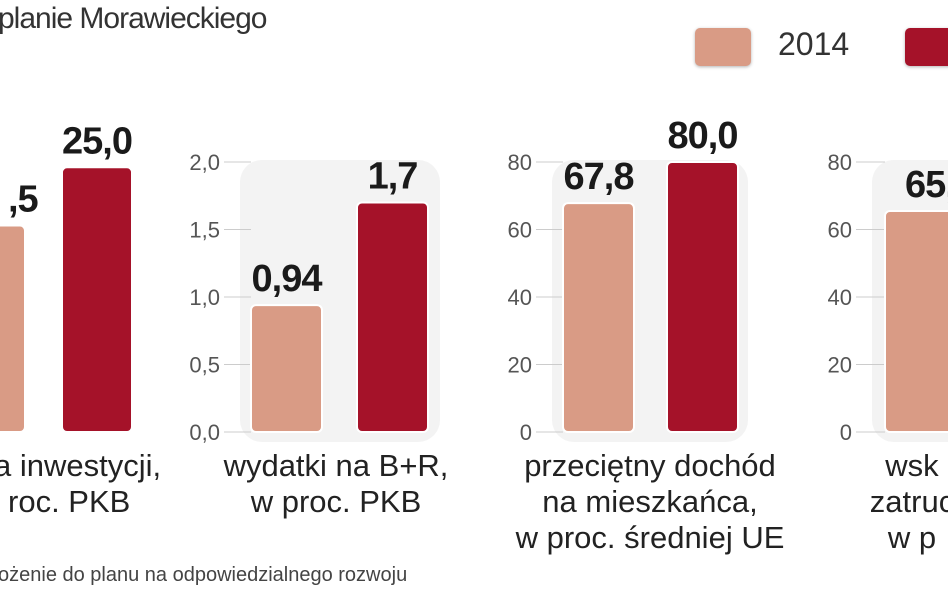  I want to click on y-tick-label: 1,0, so click(204, 297).